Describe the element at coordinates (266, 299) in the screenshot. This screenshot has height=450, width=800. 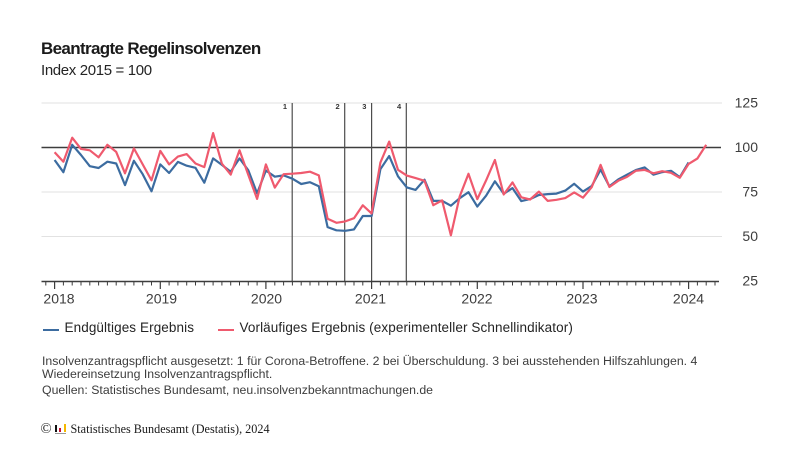
I see `svg-text: 2020` at that location.